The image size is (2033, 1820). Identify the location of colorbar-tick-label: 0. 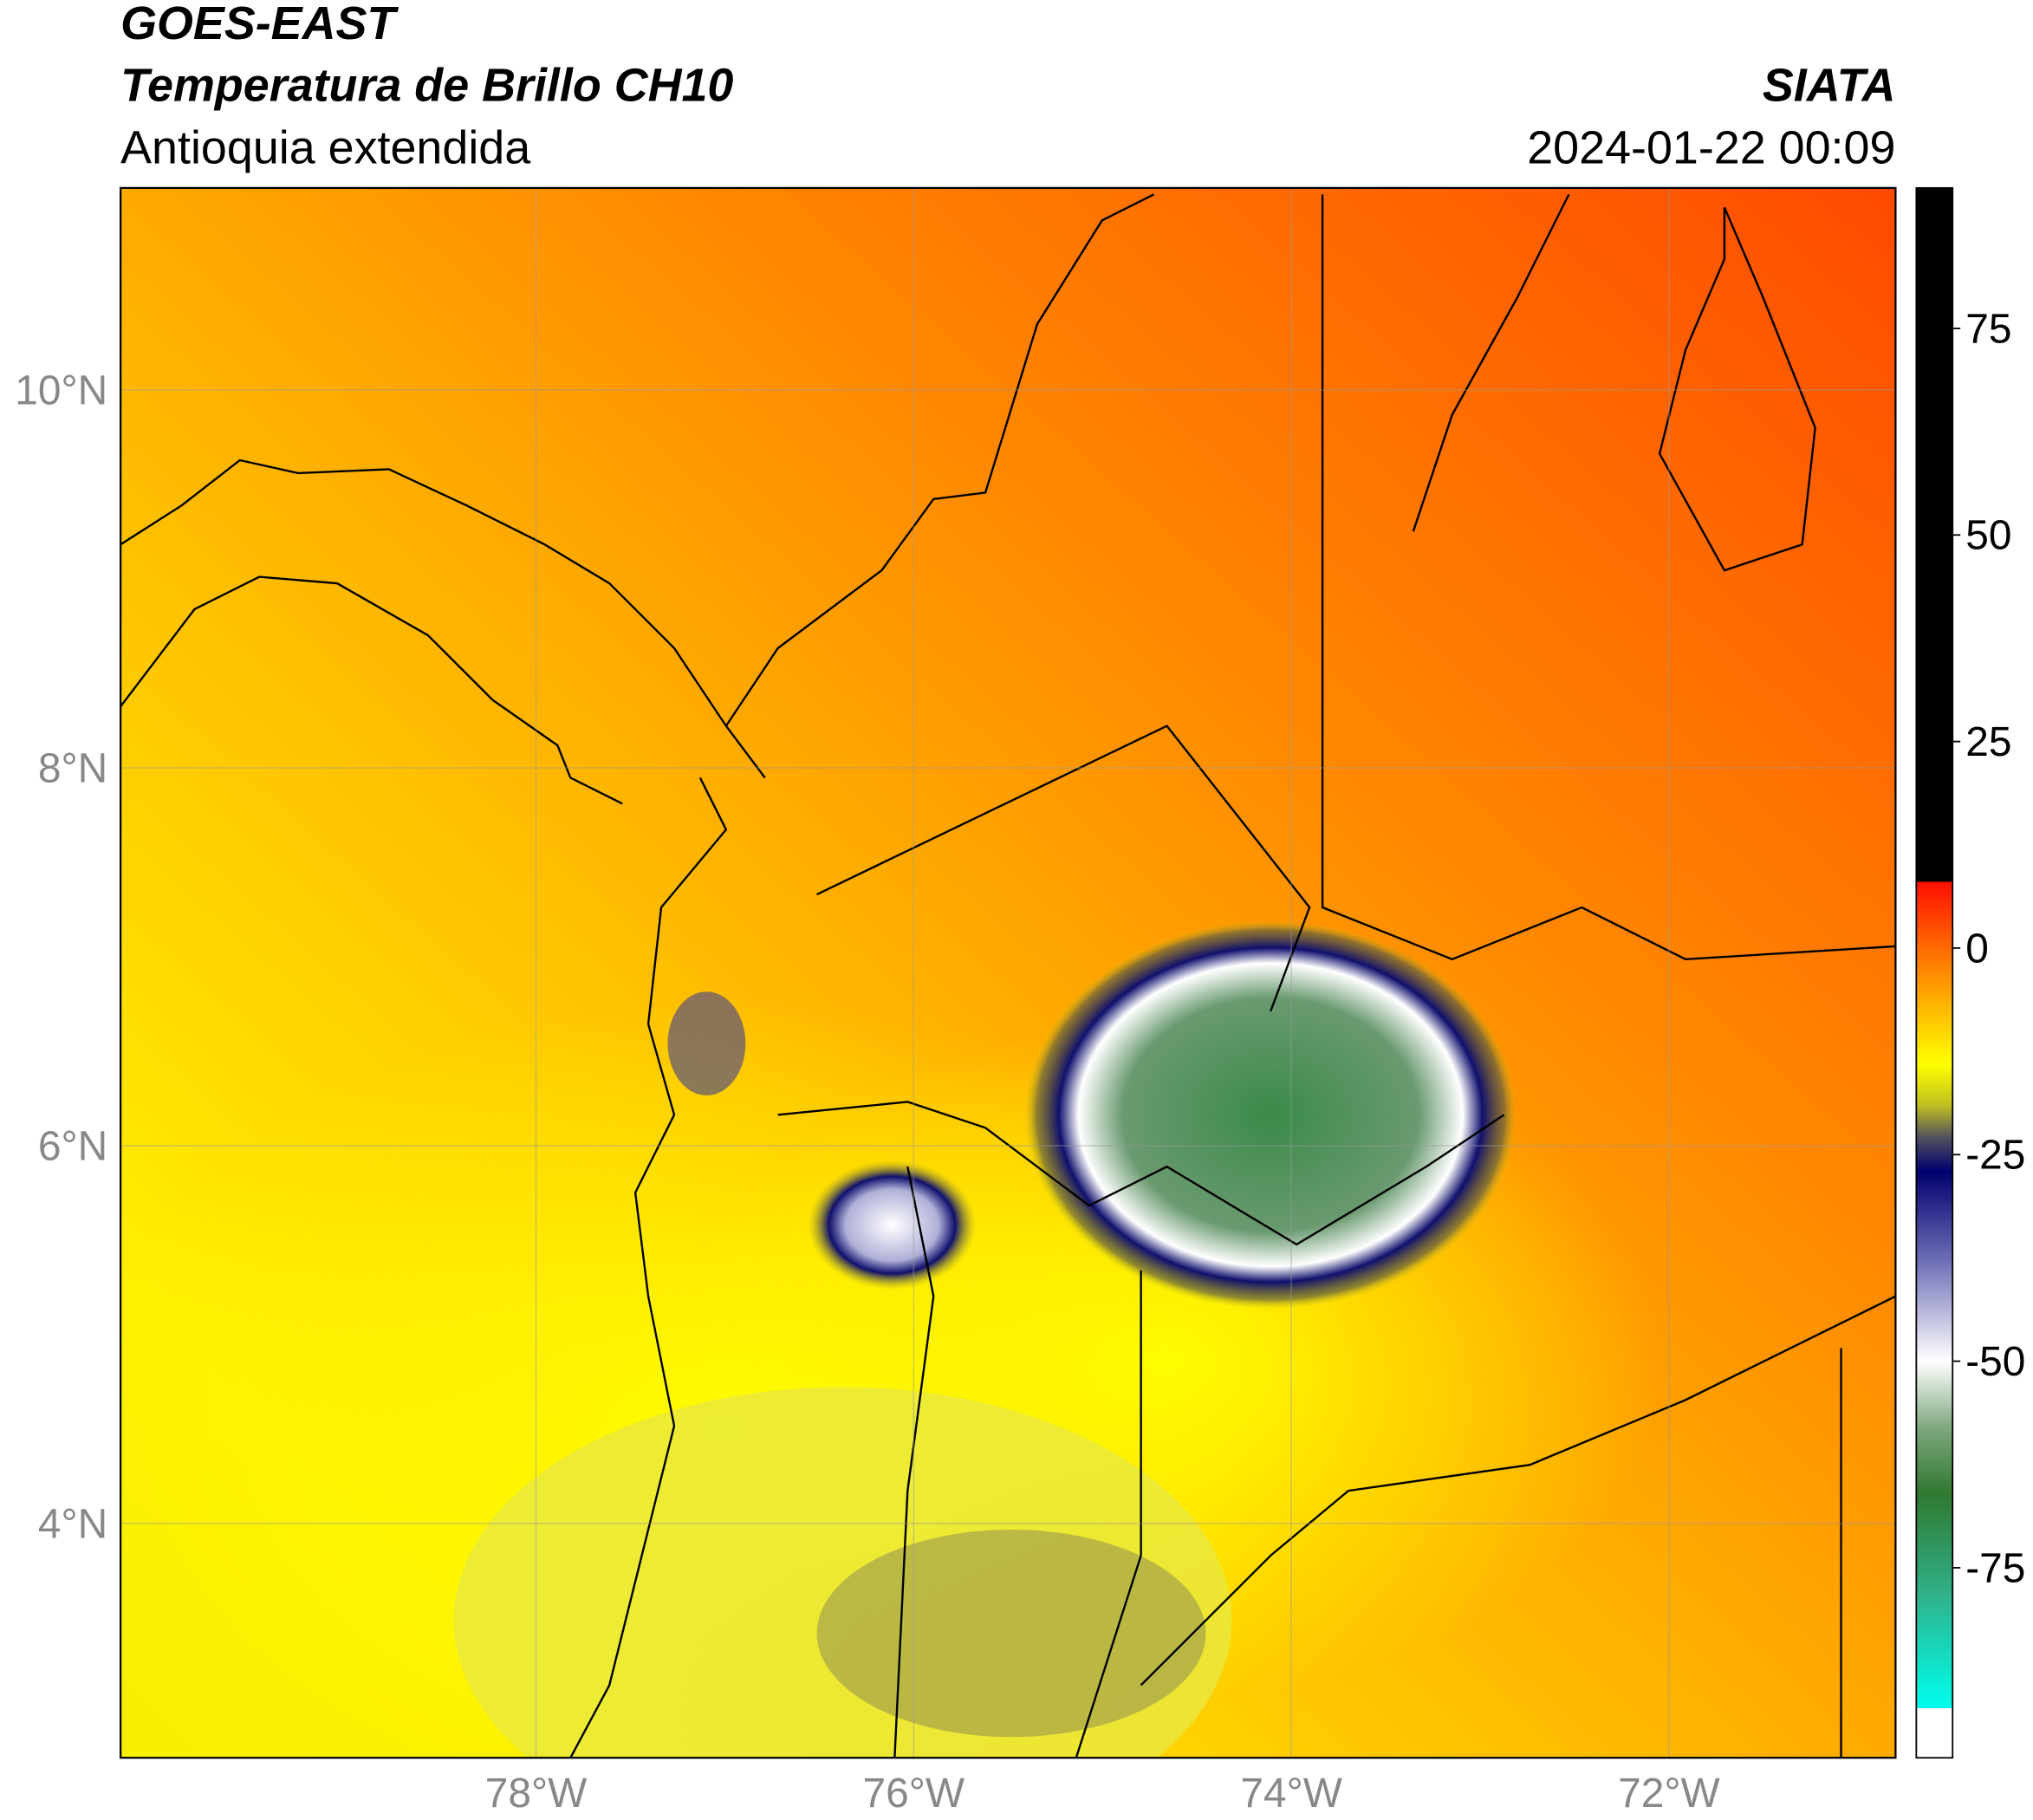
(1977, 949).